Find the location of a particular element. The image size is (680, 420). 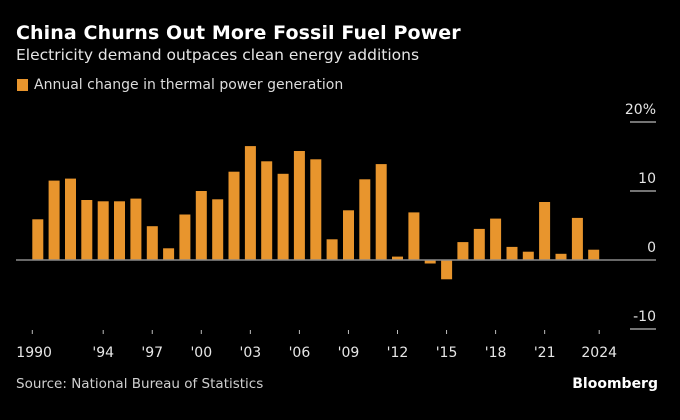

bar-1991 is located at coordinates (54, 220).